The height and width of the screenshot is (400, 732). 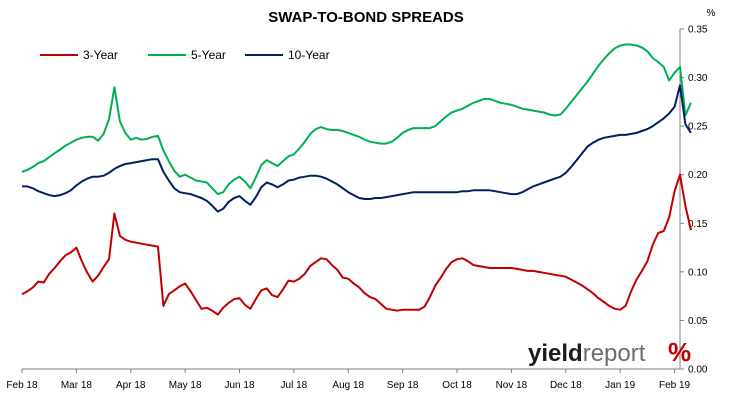 I want to click on legend: 3-Year 5-Year 10-Year, so click(x=185, y=55).